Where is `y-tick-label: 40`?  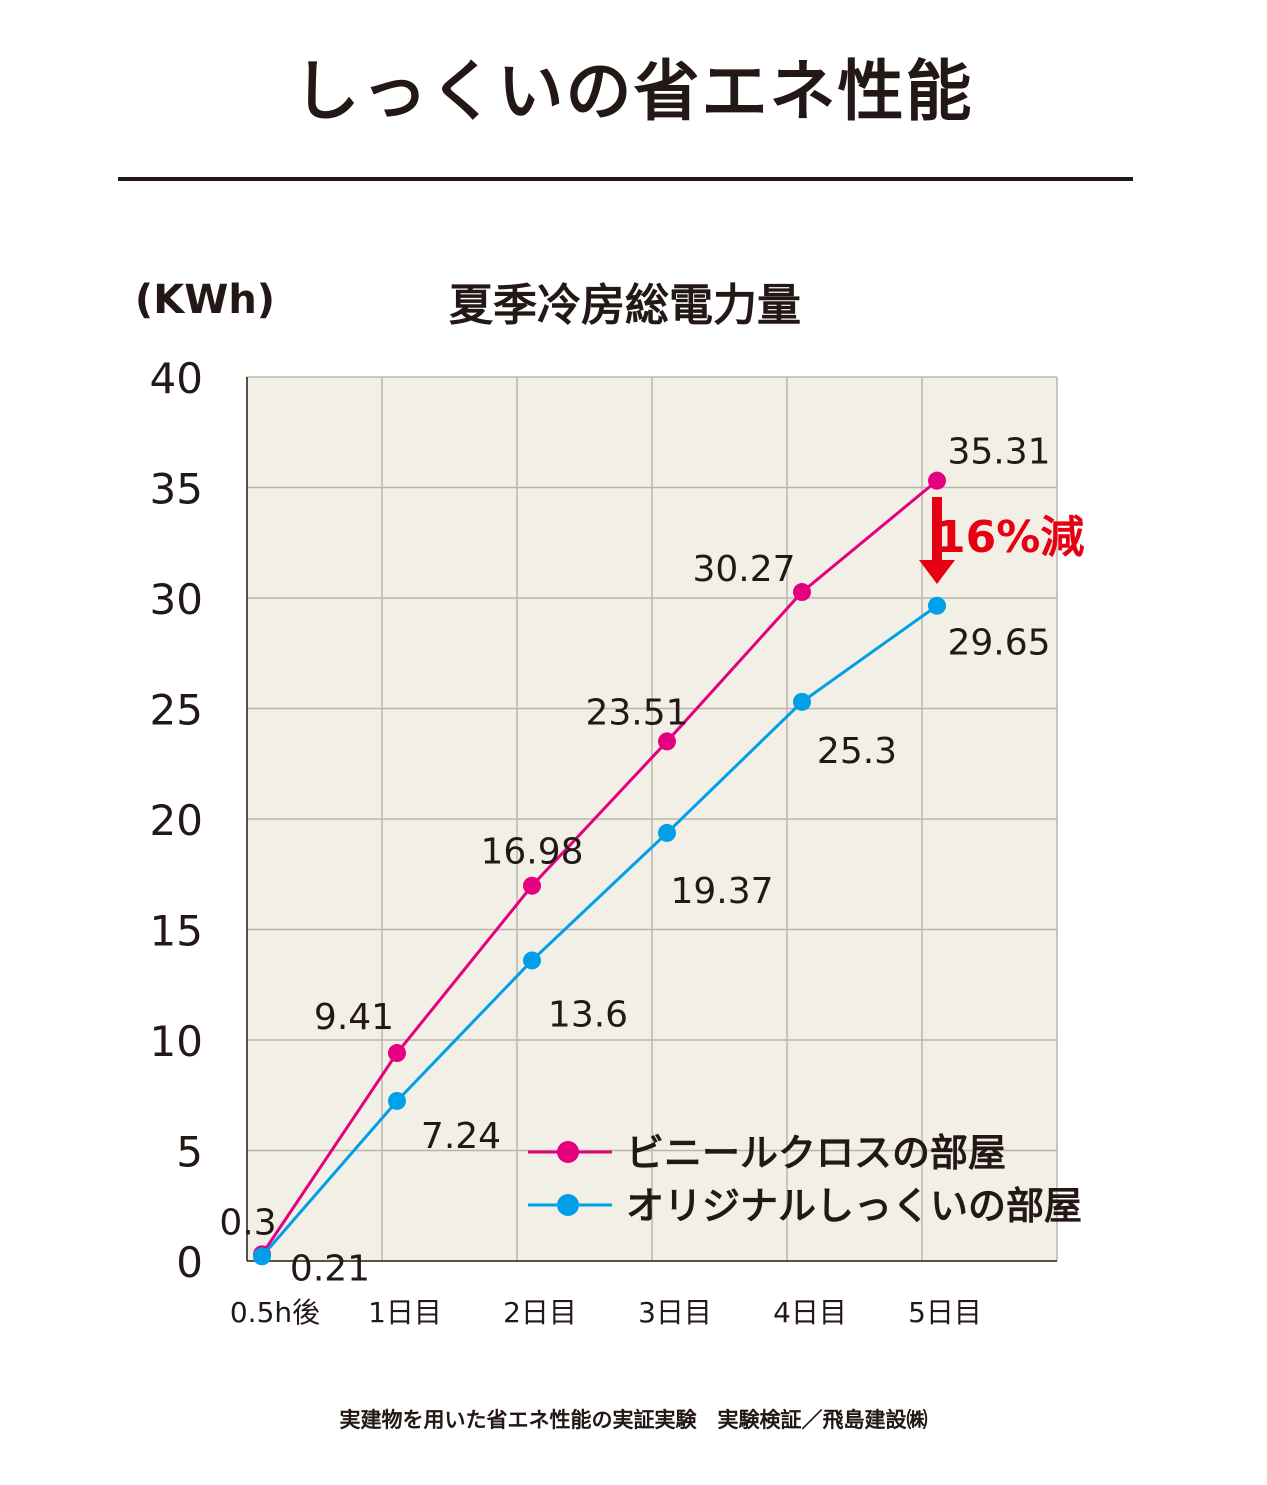
y-tick-label: 40 is located at coordinates (176, 378).